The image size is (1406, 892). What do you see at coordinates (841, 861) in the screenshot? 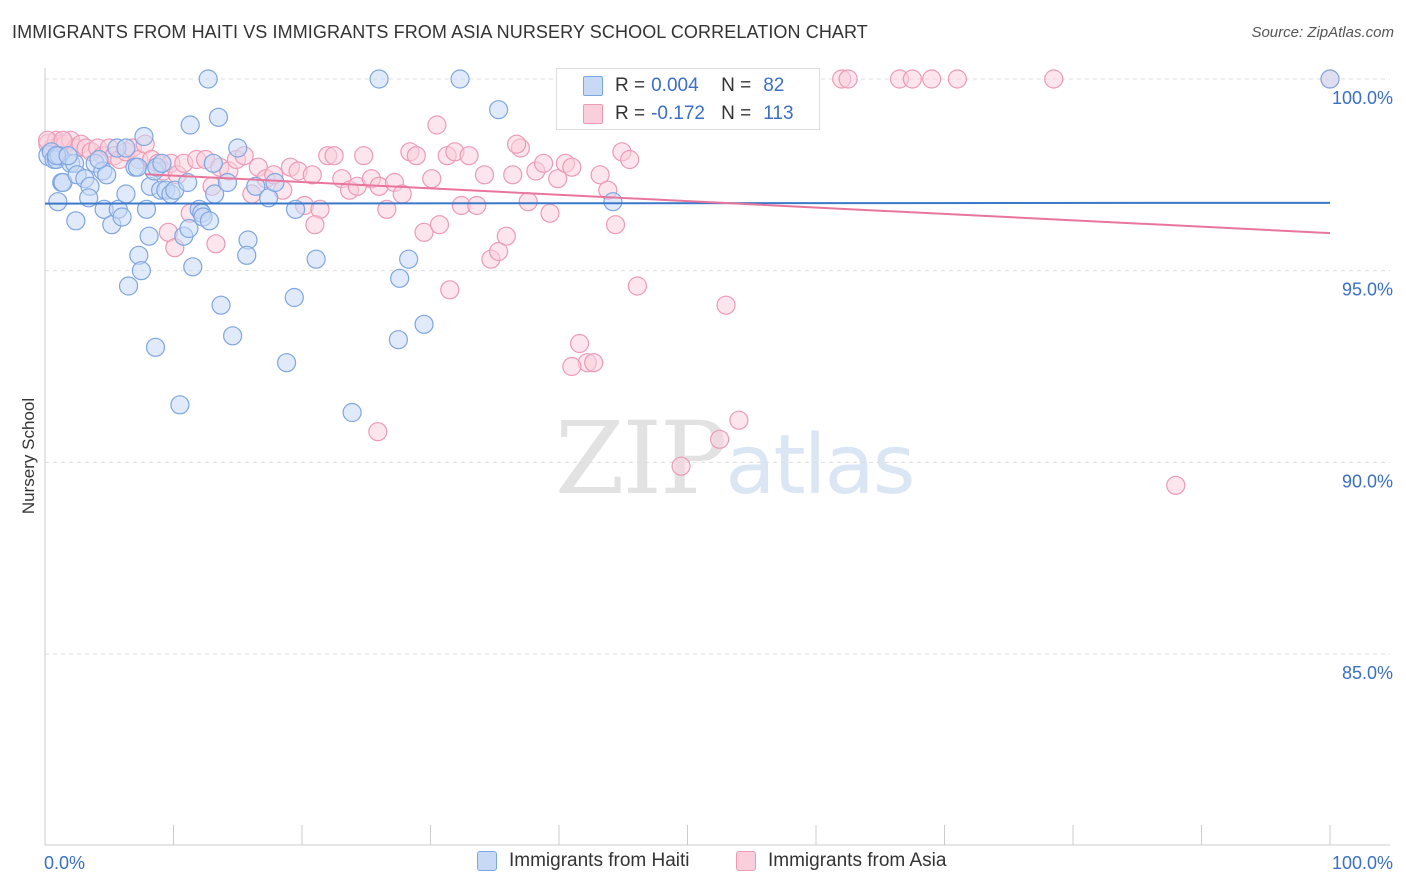
I see `series-legend-asia: Immigrants from Asia` at bounding box center [841, 861].